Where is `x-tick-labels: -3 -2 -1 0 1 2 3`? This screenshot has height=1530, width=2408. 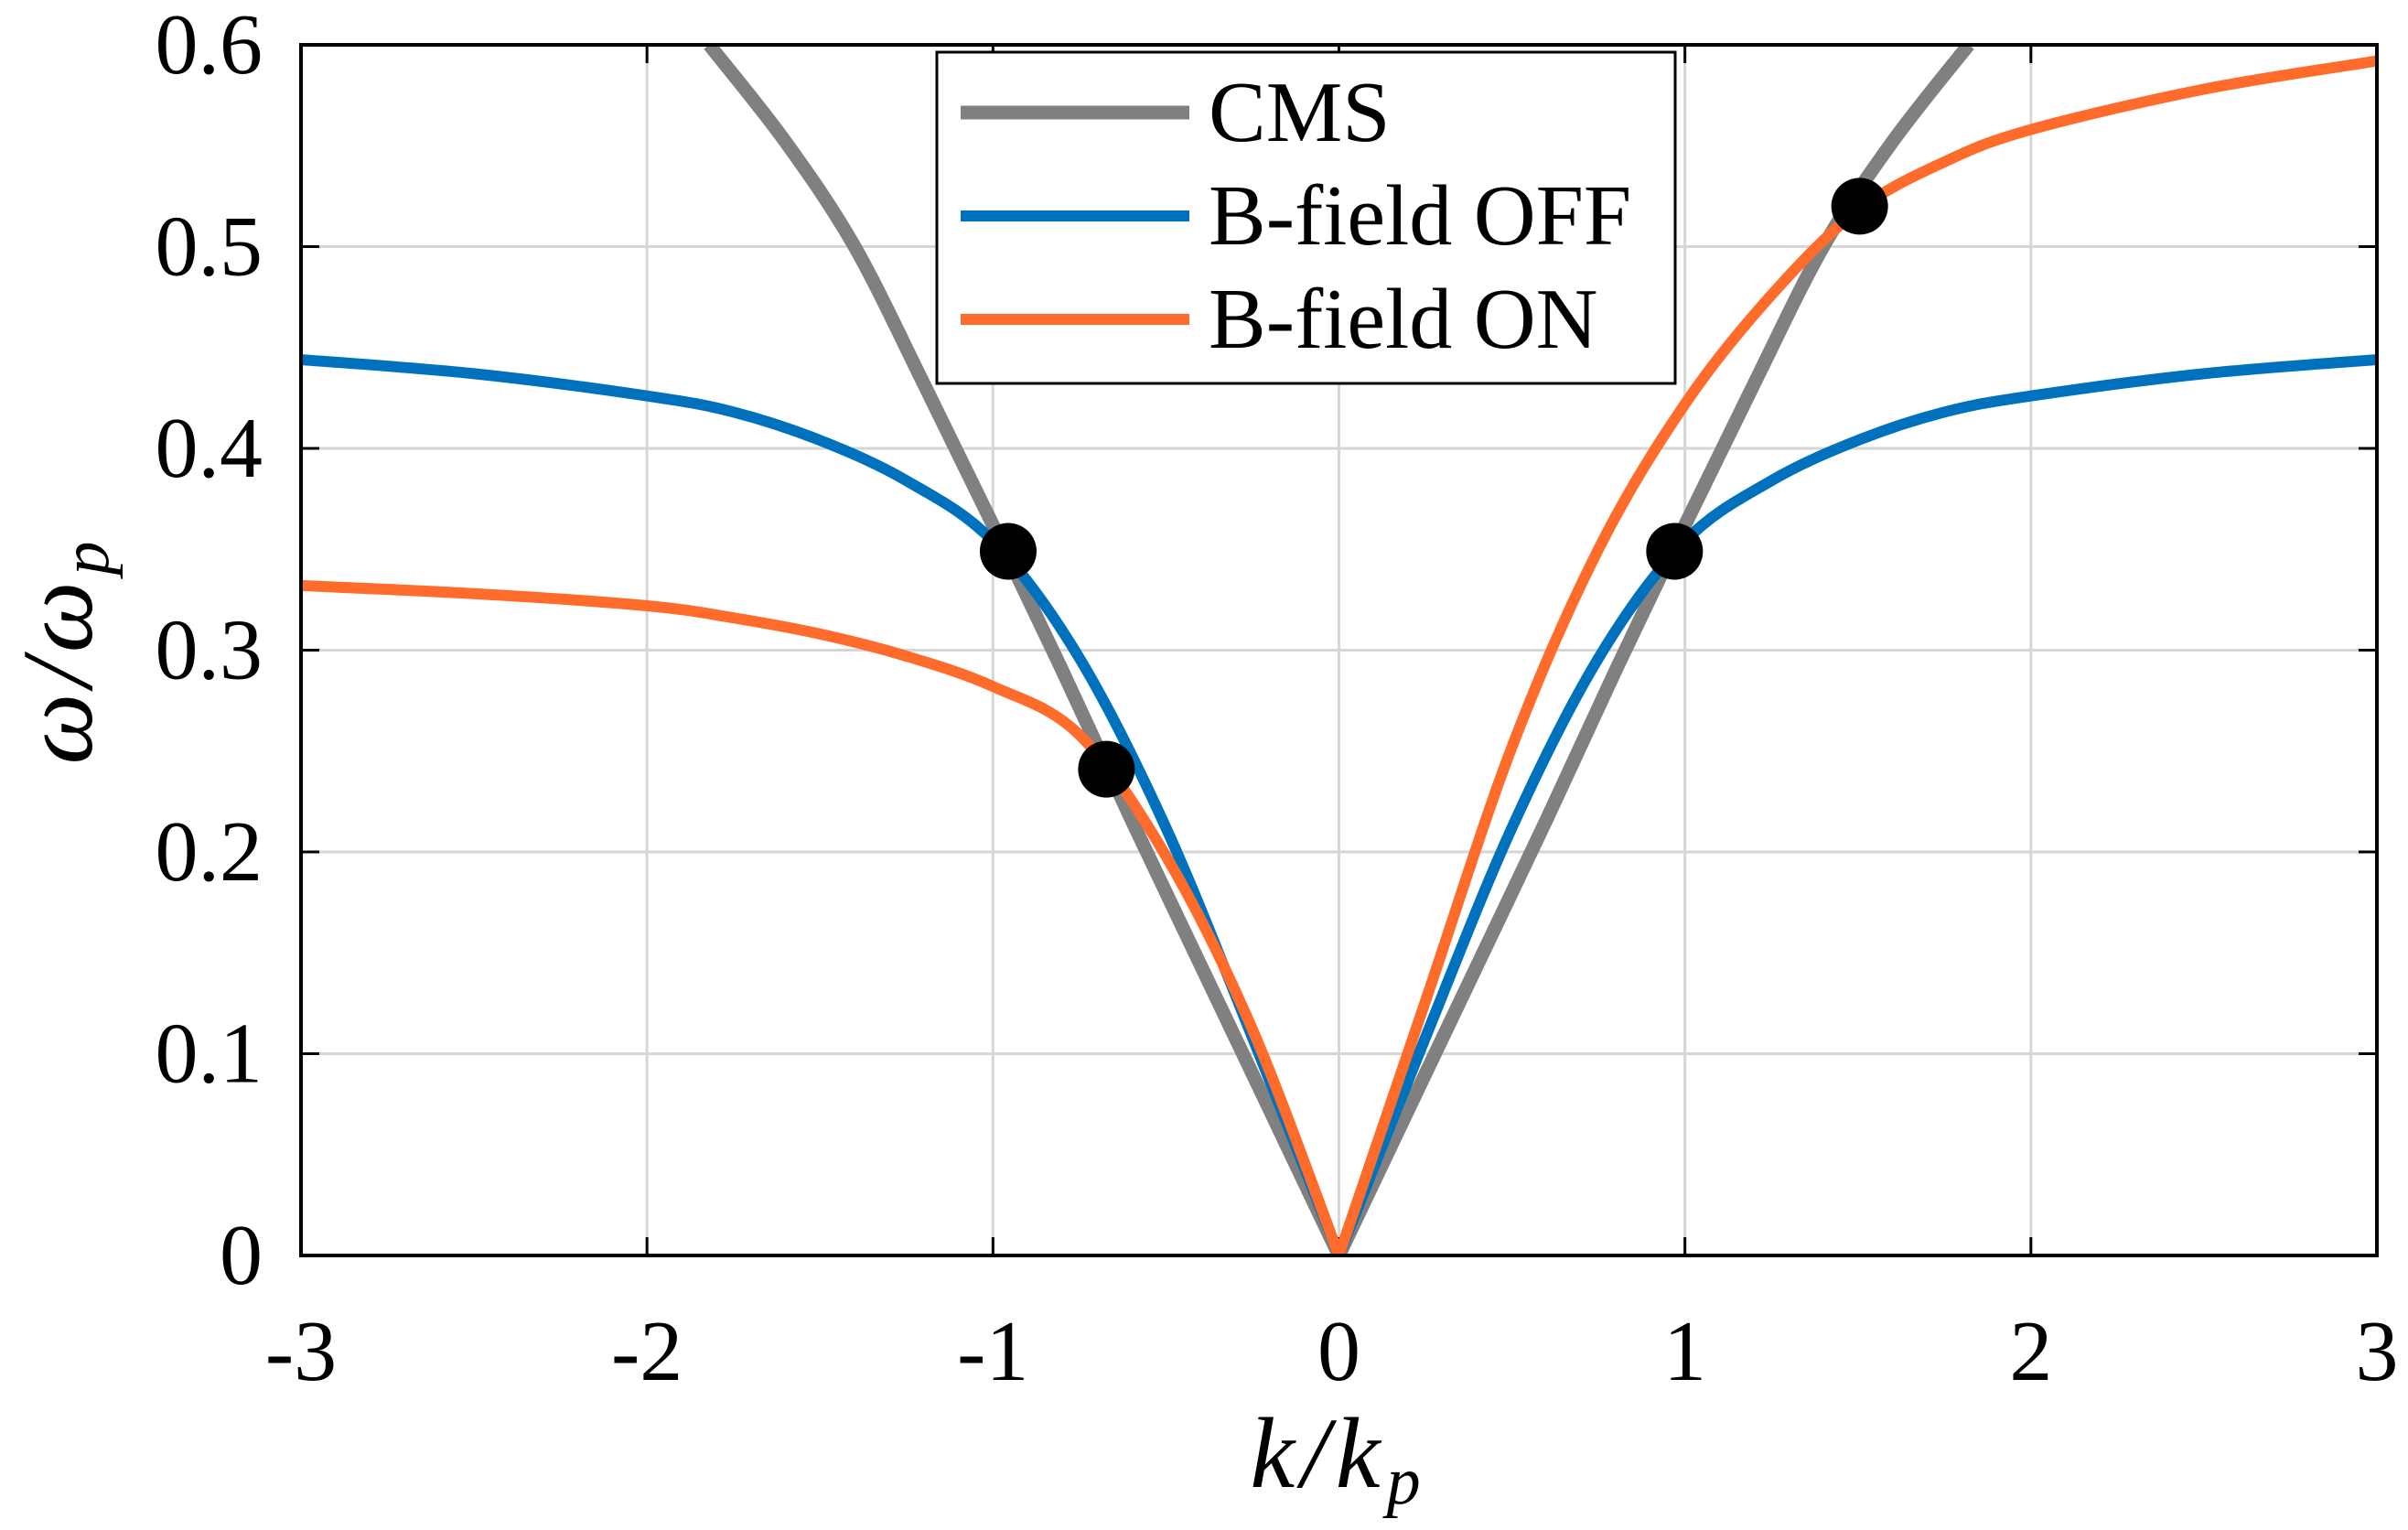 x-tick-labels: -3 -2 -1 0 1 2 3 is located at coordinates (1332, 1351).